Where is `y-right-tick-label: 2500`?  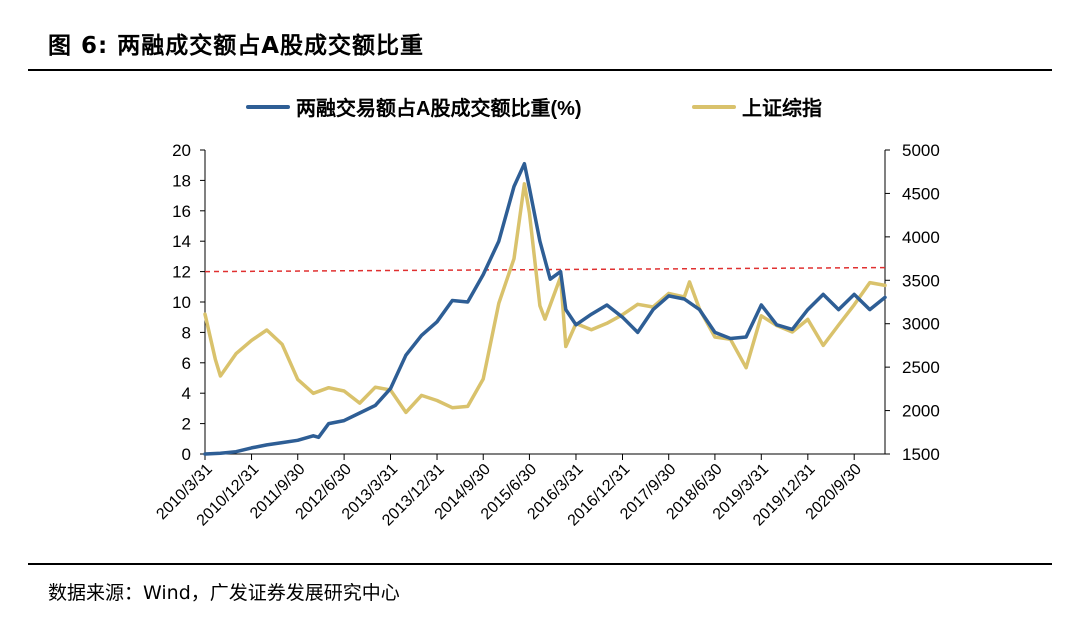
y-right-tick-label: 2500 is located at coordinates (921, 367).